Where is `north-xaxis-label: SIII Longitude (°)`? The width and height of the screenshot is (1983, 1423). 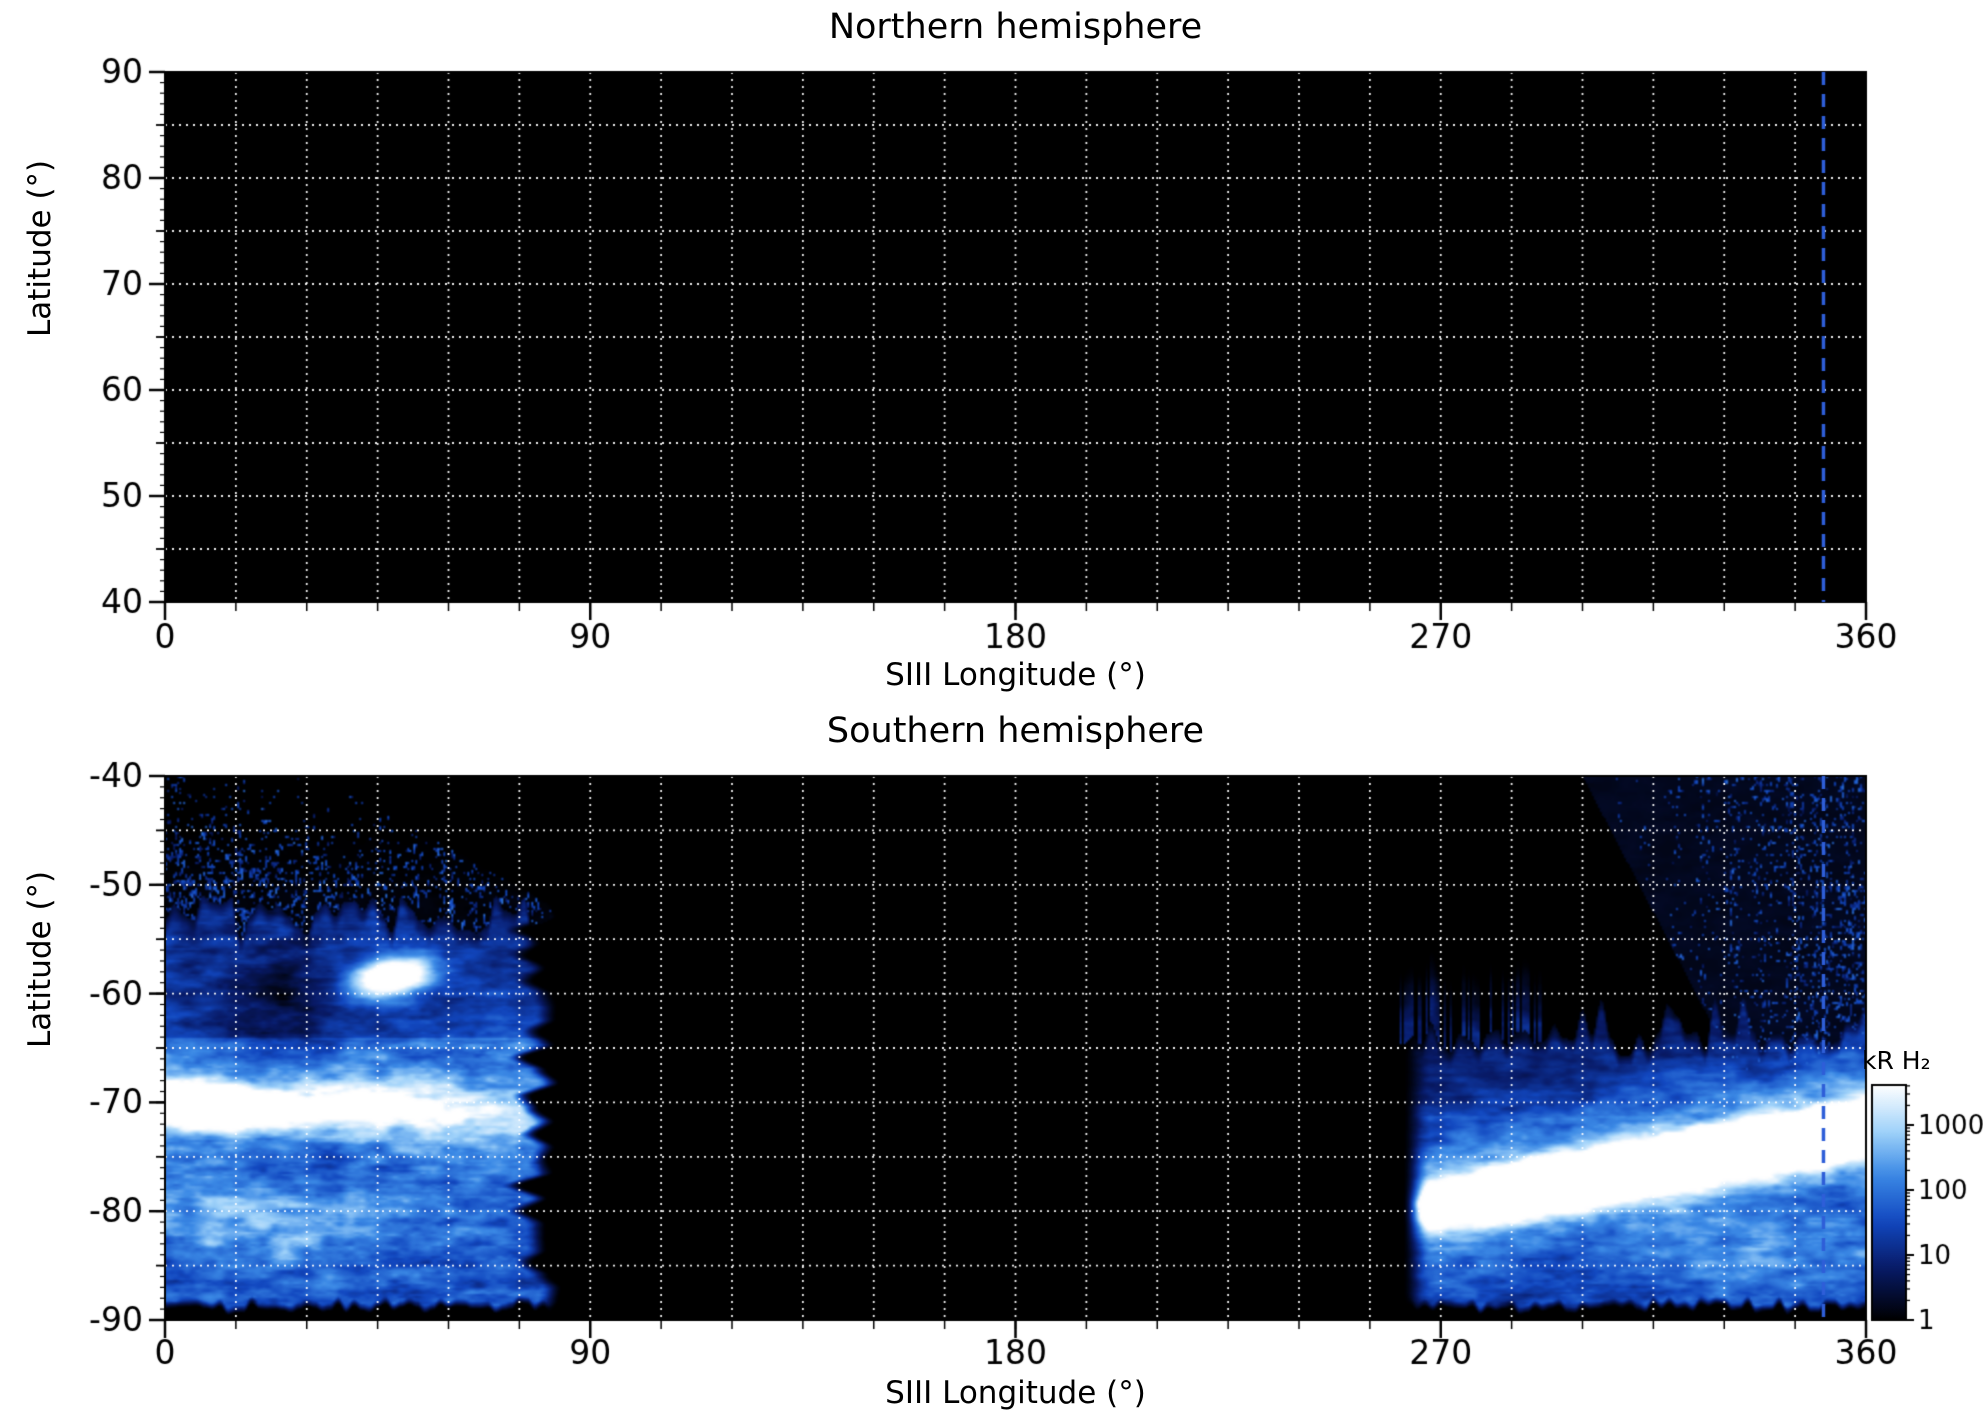
north-xaxis-label: SIII Longitude (°) is located at coordinates (1015, 675).